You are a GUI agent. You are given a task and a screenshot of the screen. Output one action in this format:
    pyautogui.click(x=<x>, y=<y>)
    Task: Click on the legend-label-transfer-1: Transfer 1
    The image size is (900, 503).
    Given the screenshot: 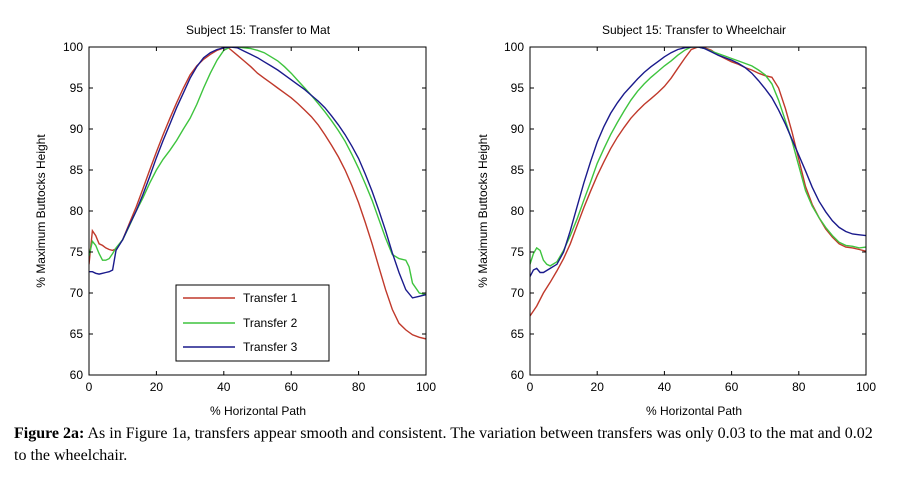 What is the action you would take?
    pyautogui.click(x=270, y=298)
    